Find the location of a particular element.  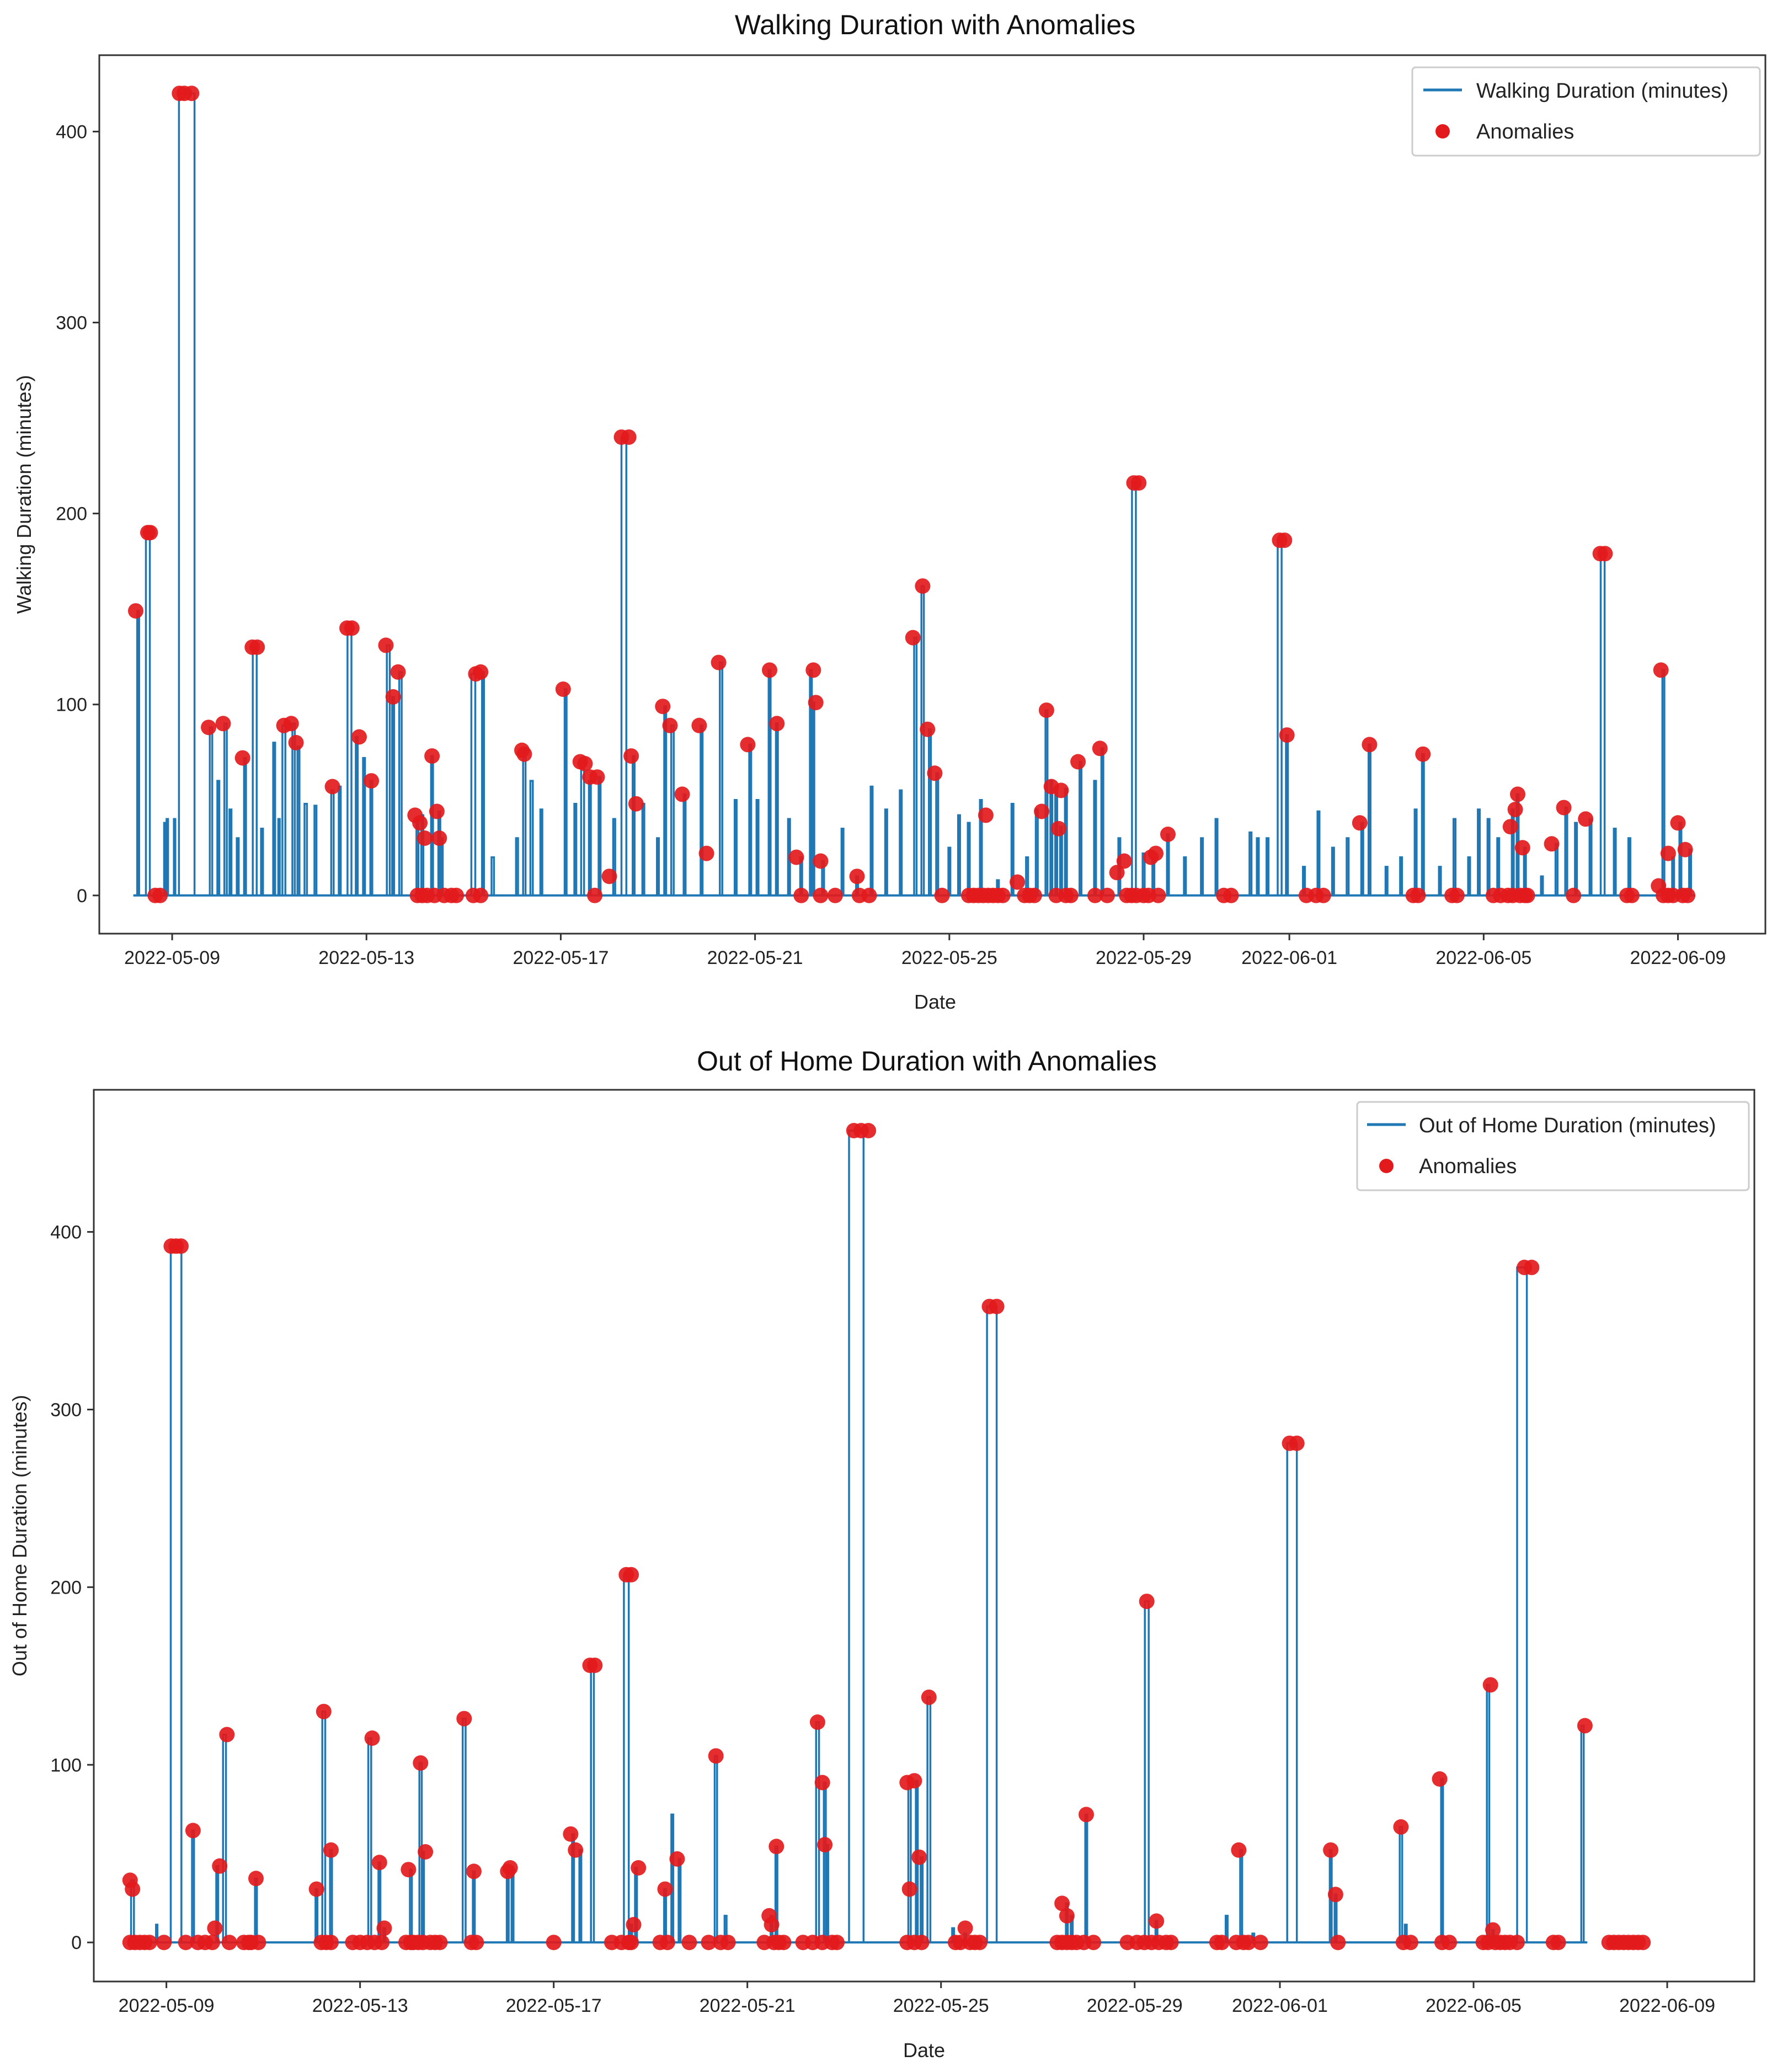

out-of-home-y-tick-label: 300 is located at coordinates (66, 1409).